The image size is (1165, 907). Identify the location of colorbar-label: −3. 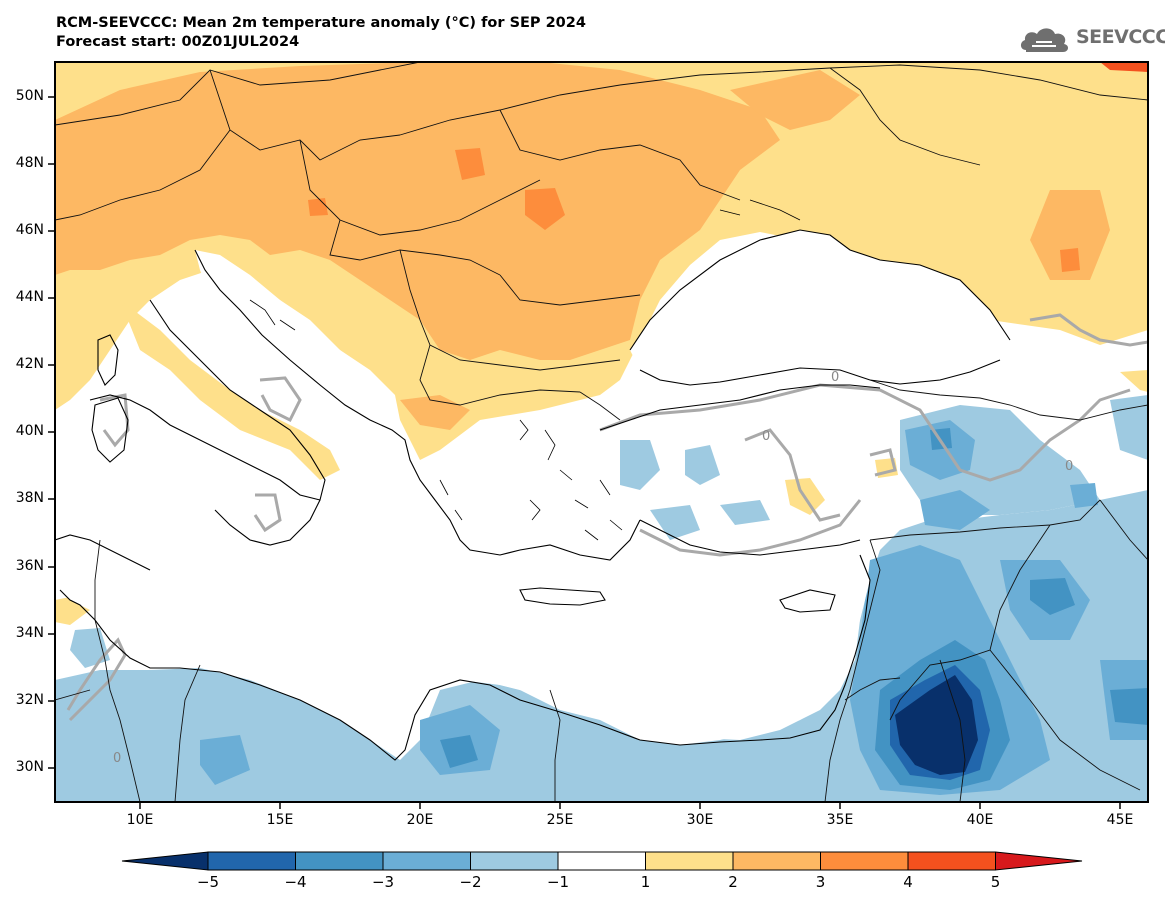
(383, 882).